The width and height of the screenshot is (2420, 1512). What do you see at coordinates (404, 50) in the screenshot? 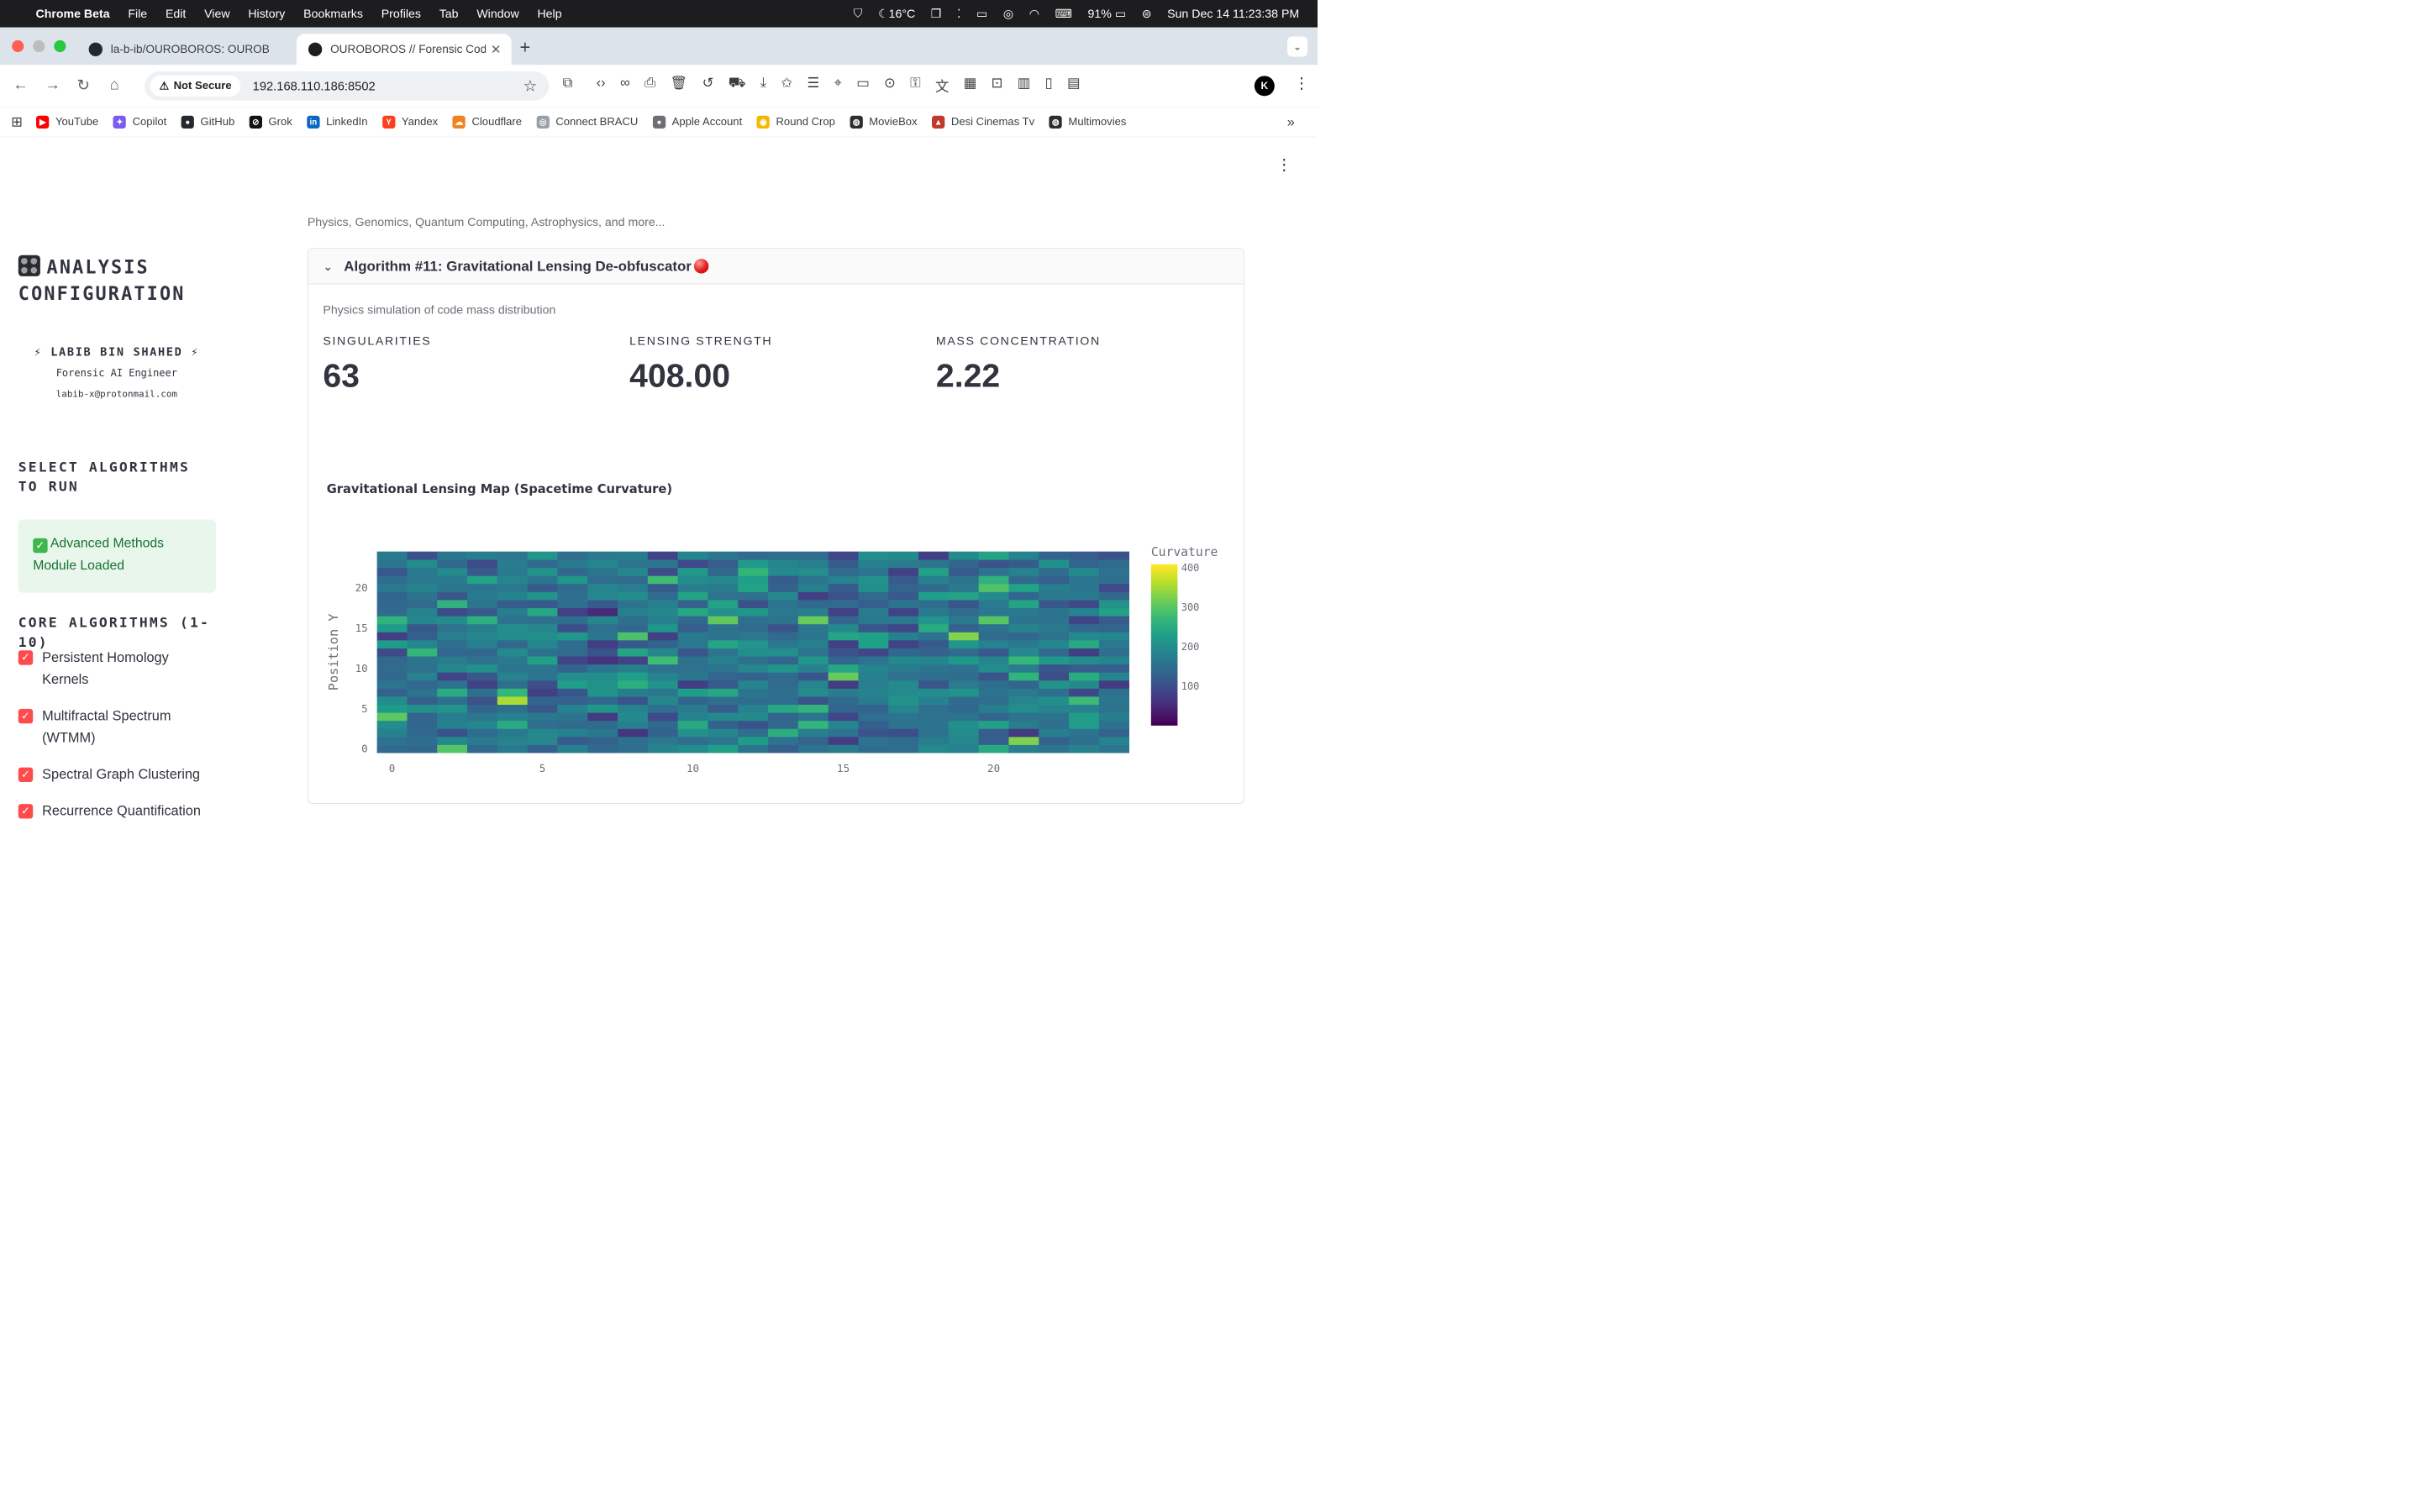
I see `tab-ouroboros: OUROBOROS // Forensic Code ✕` at bounding box center [404, 50].